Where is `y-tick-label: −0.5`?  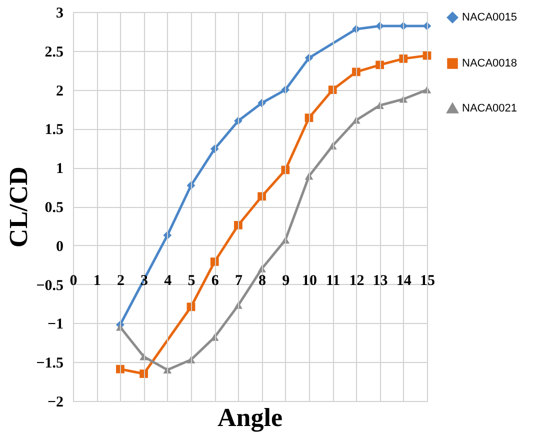
y-tick-label: −0.5 is located at coordinates (50, 286).